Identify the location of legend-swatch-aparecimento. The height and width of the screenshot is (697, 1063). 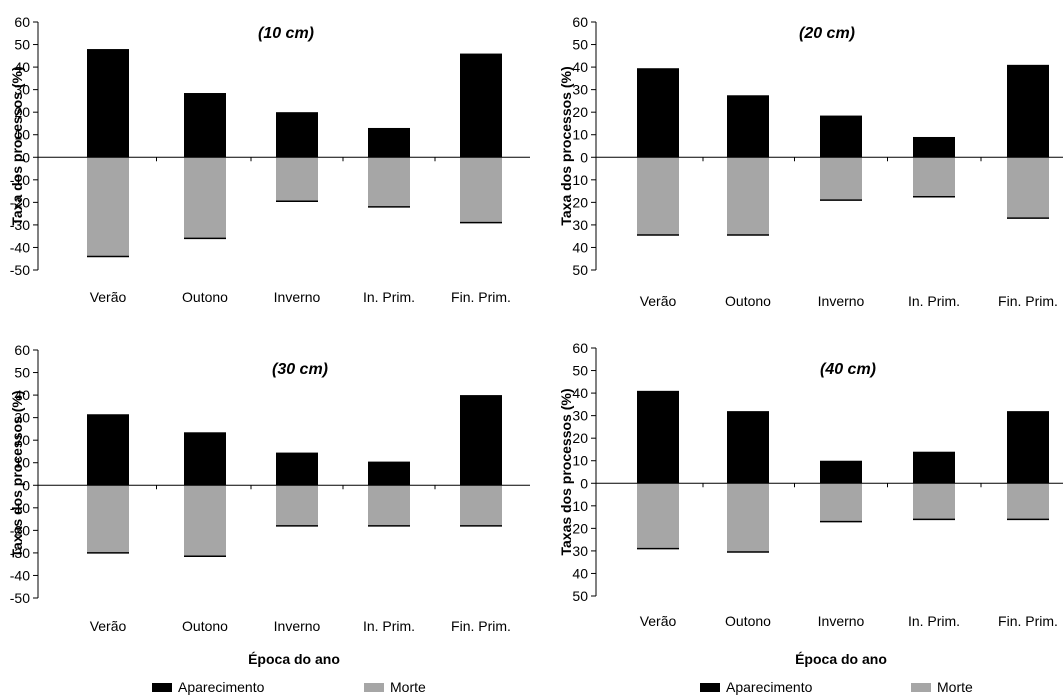
(710, 687).